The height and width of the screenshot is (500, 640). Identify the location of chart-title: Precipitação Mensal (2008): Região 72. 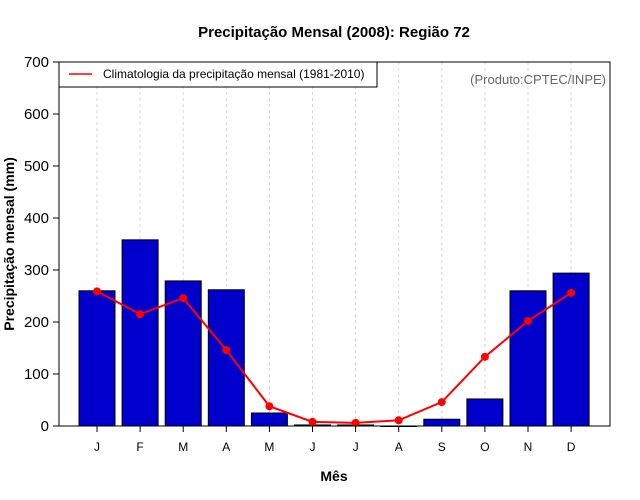
(334, 32).